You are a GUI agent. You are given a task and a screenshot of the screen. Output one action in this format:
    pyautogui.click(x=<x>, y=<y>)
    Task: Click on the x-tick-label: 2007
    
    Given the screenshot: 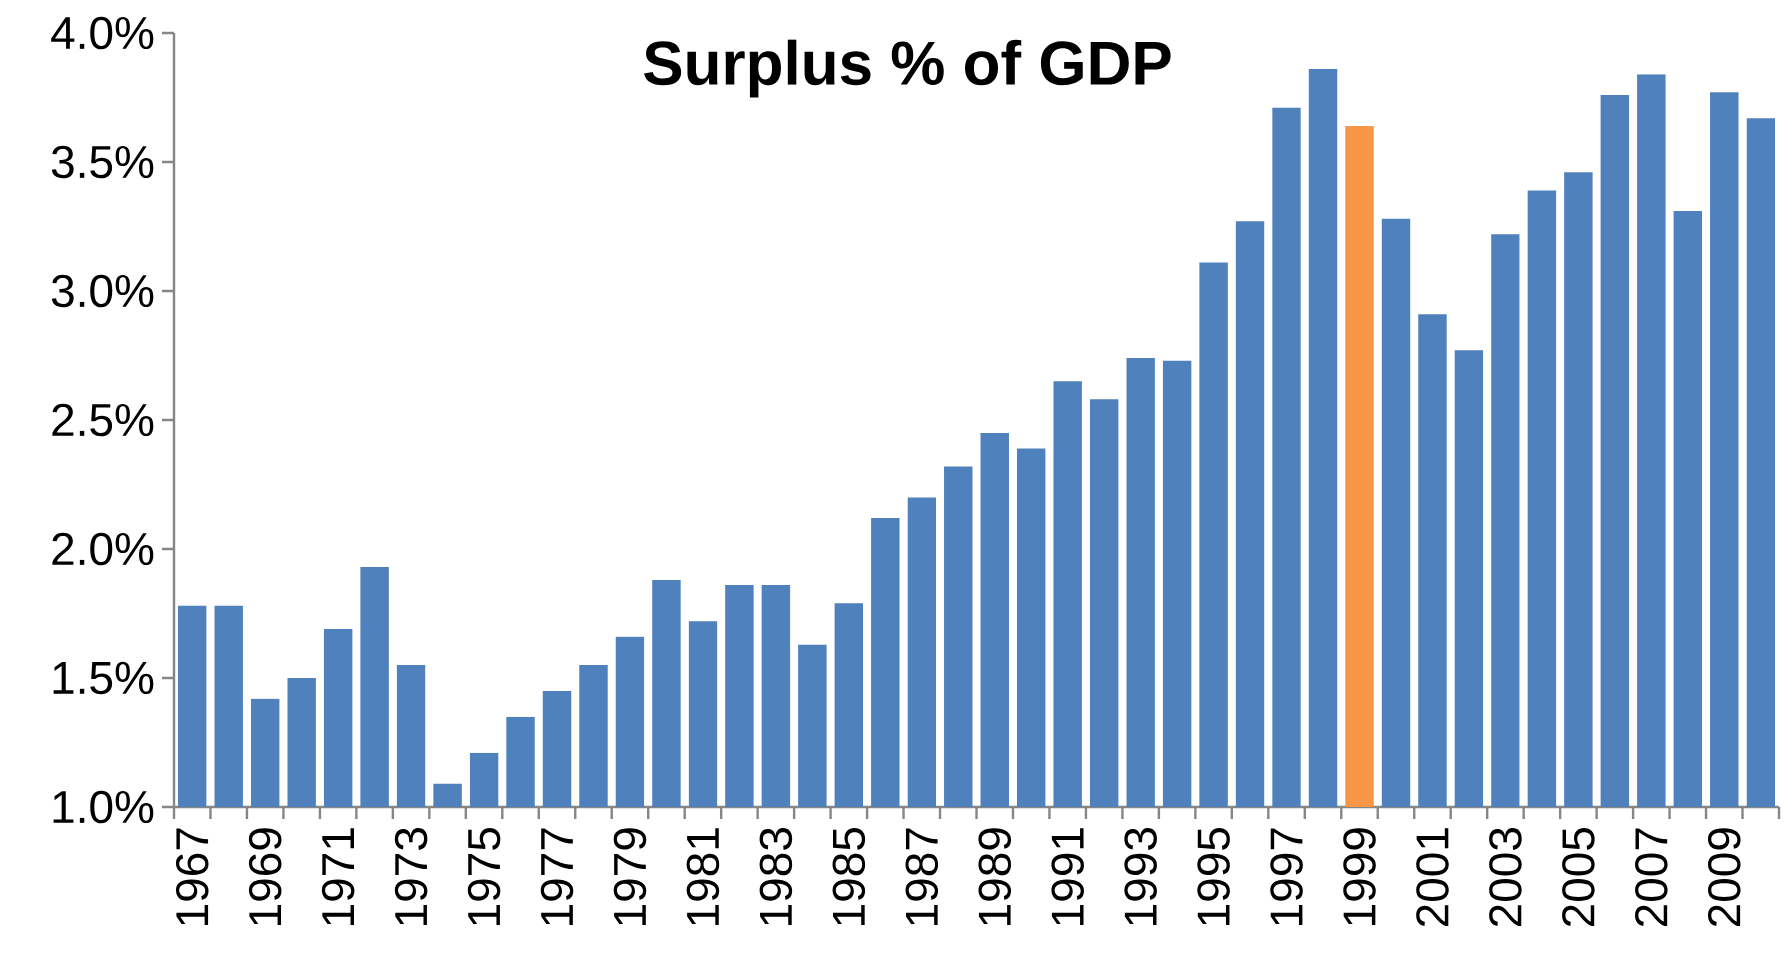 What is the action you would take?
    pyautogui.click(x=1651, y=877)
    